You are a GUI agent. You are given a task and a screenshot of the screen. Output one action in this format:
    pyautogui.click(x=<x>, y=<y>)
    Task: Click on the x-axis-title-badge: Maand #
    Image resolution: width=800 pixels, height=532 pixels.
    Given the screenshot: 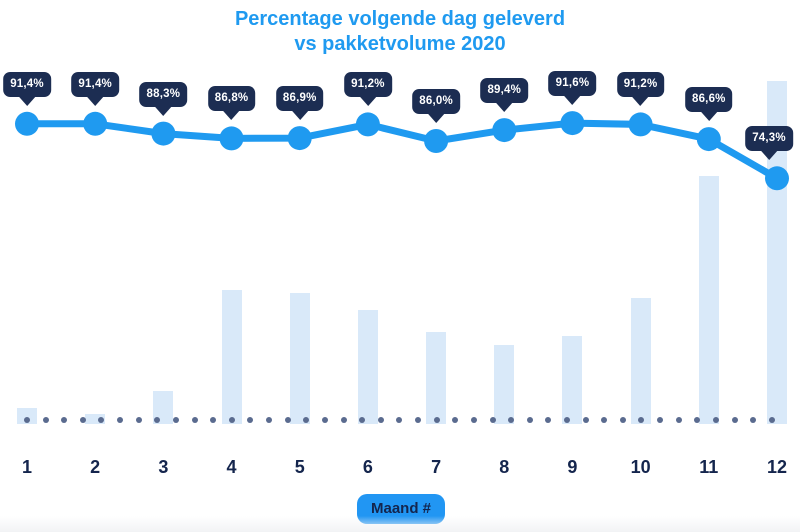 What is the action you would take?
    pyautogui.click(x=401, y=509)
    